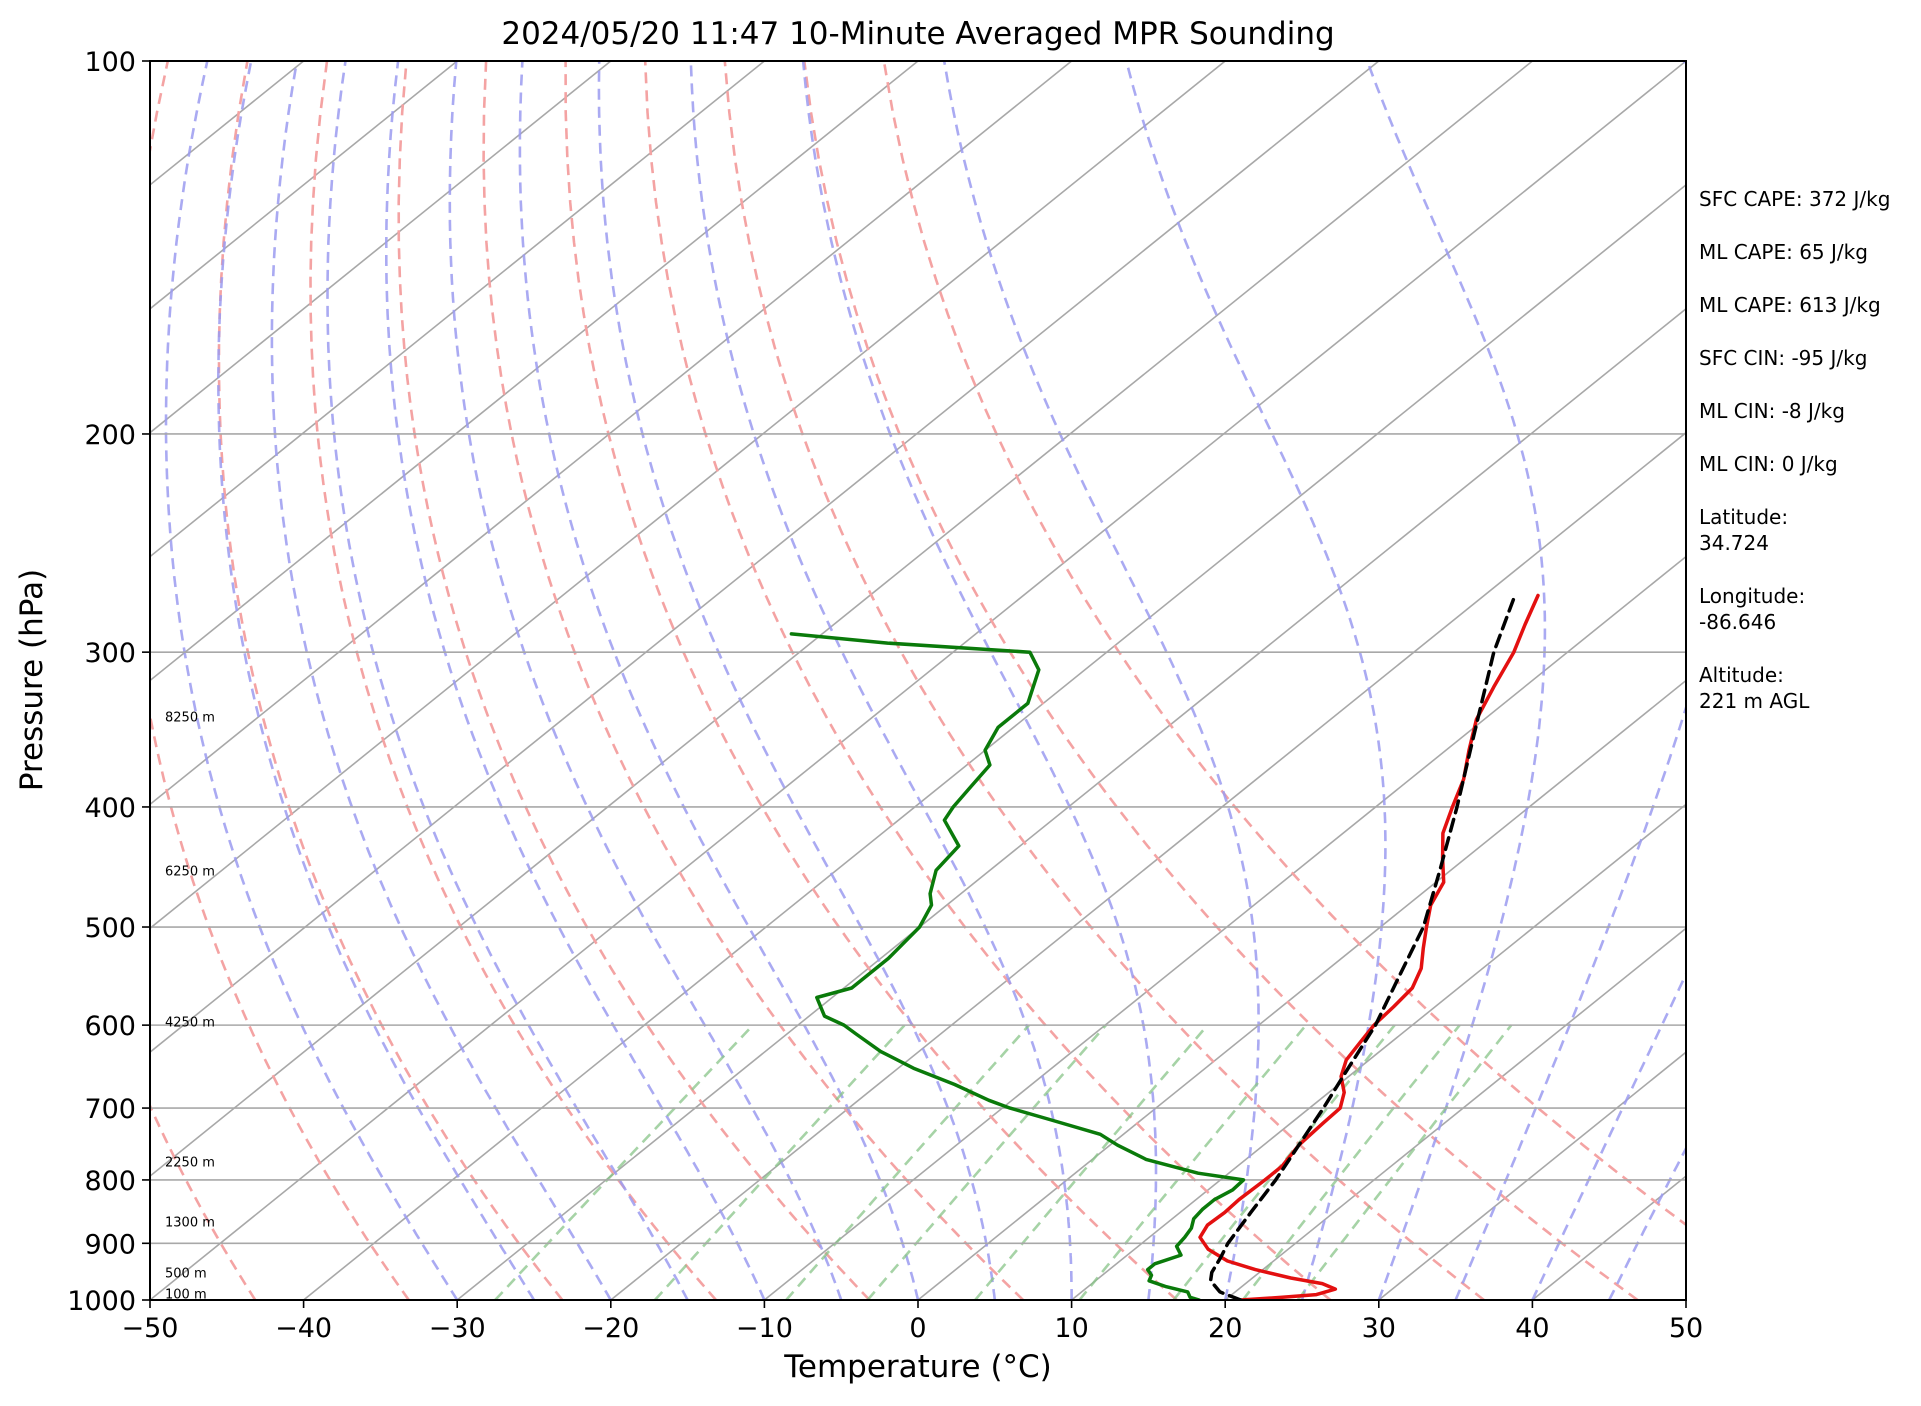 The width and height of the screenshot is (1921, 1406). I want to click on x-tick-label: −50, so click(150, 1328).